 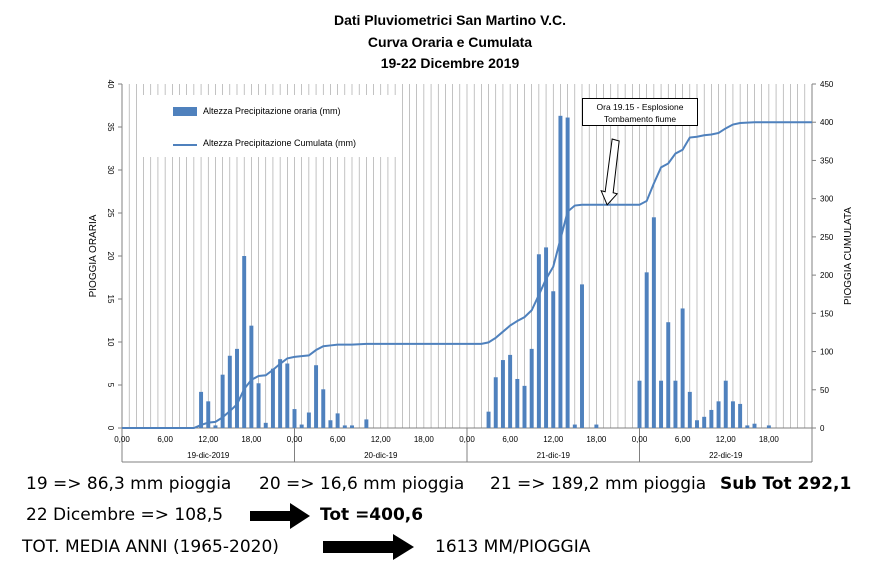 What do you see at coordinates (640, 107) in the screenshot?
I see `annotation-line-1: Ora 19.15 - Esplosione` at bounding box center [640, 107].